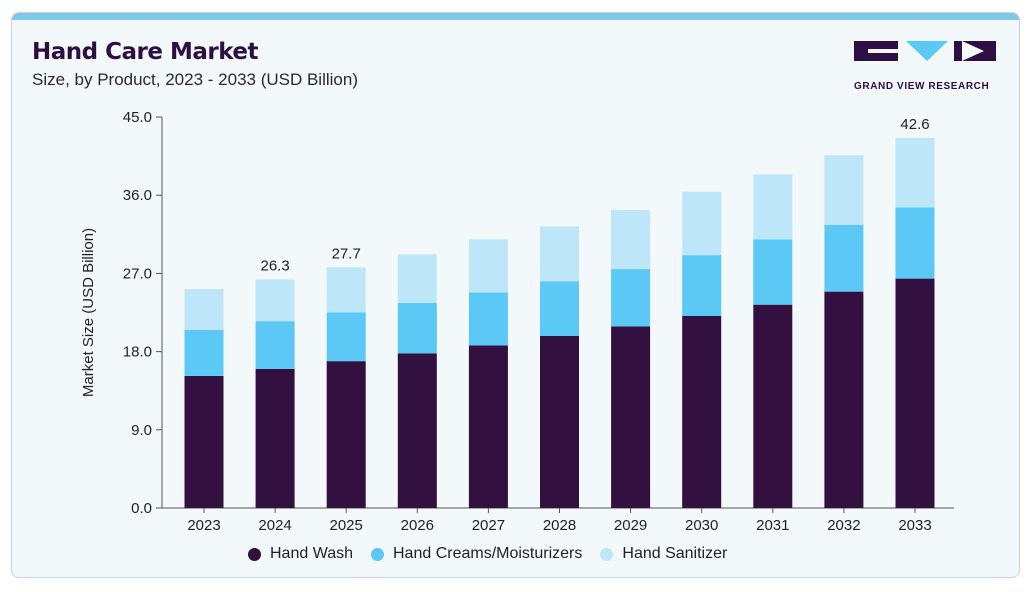  I want to click on bar-hand-sanitizer-2026, so click(417, 278).